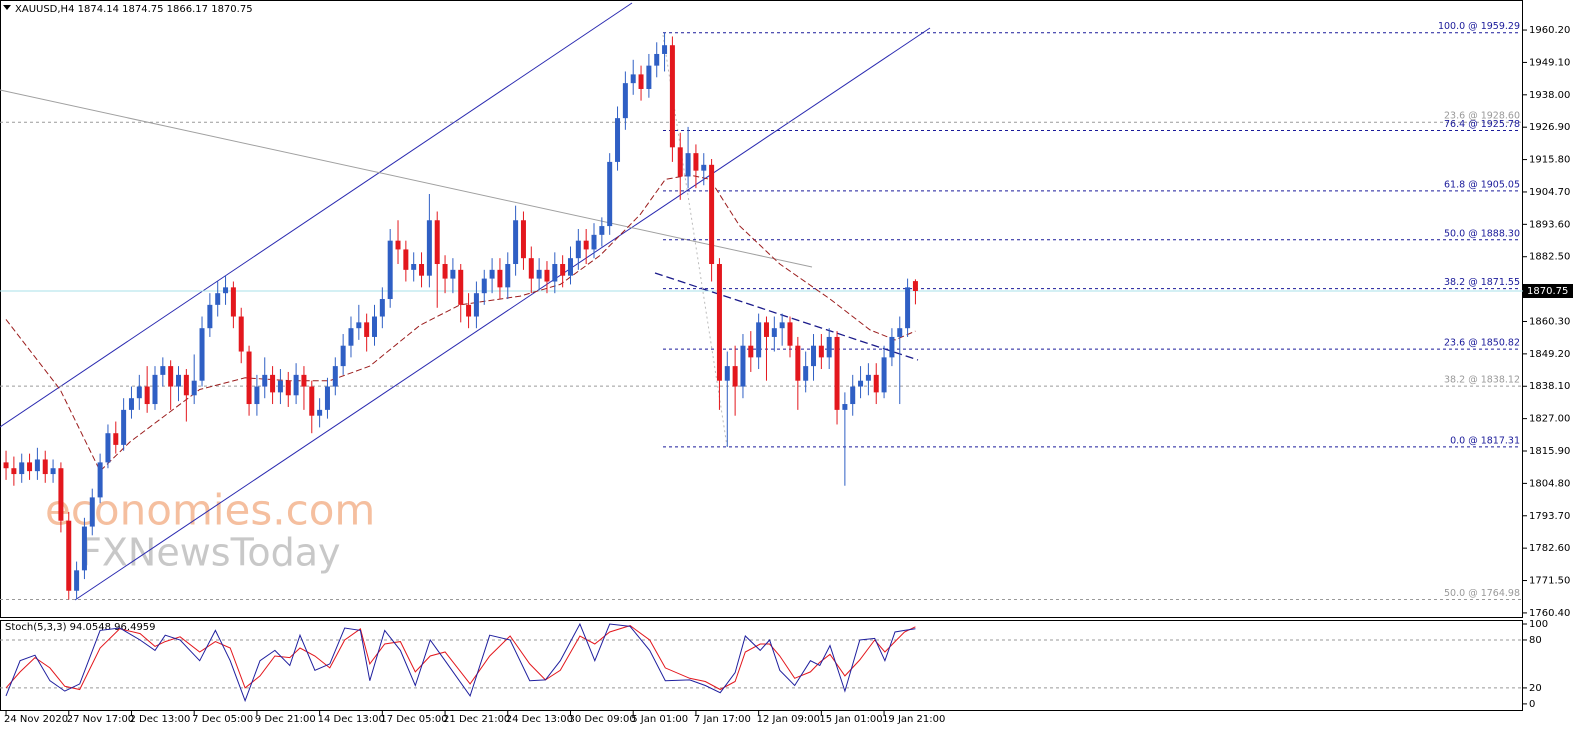 This screenshot has height=747, width=1596. I want to click on x-tick-label: 15 Jan 01:00, so click(850, 719).